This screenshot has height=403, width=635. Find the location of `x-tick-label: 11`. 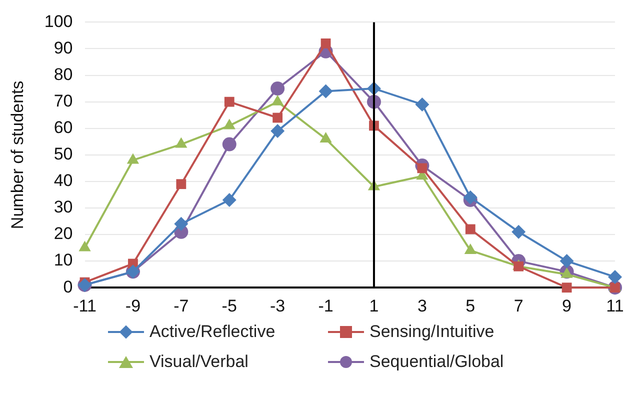

x-tick-label: 11 is located at coordinates (615, 306).